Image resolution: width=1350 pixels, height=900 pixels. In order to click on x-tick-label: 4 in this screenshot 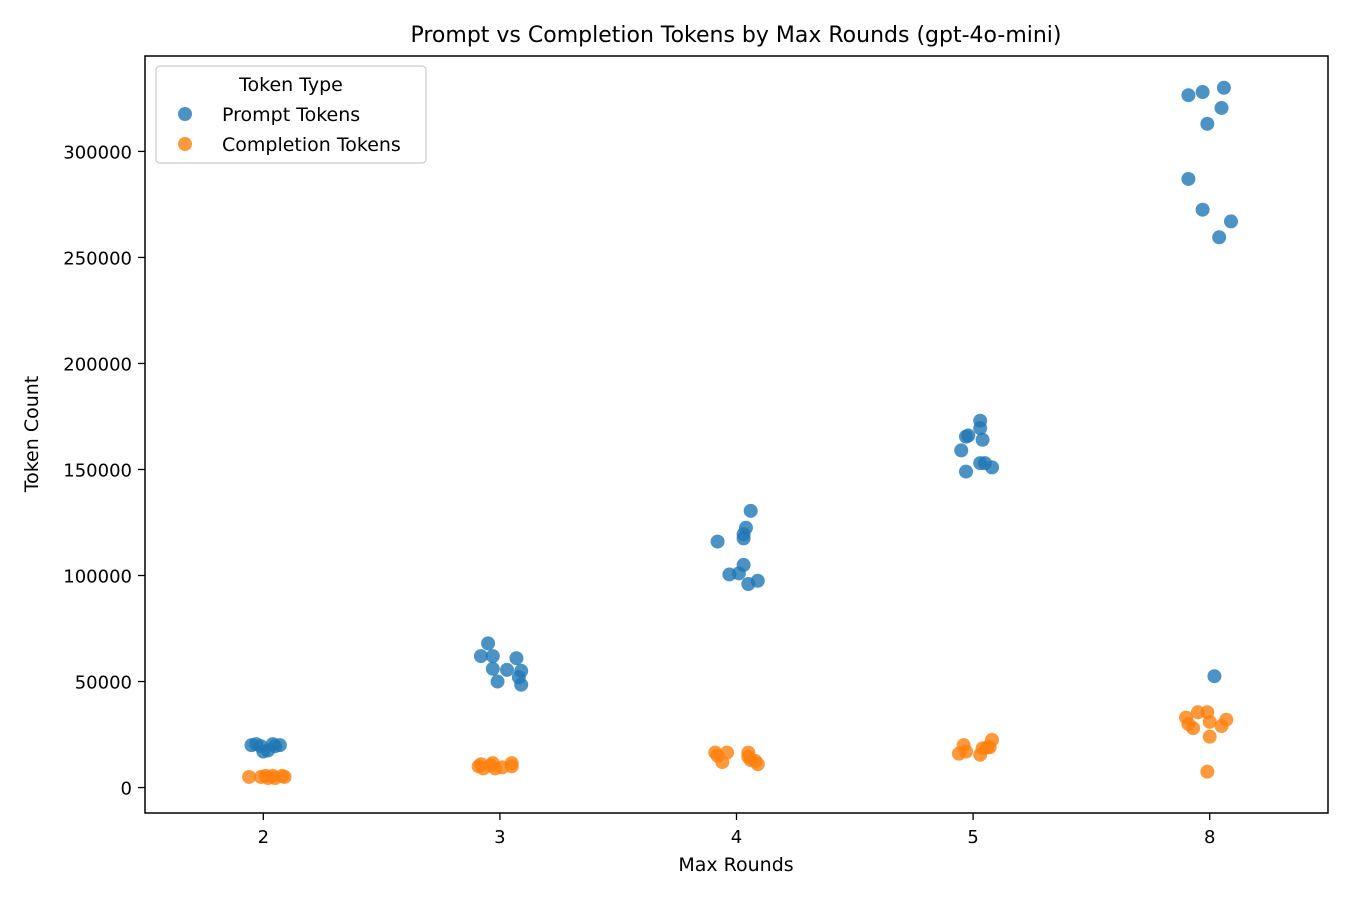, I will do `click(736, 837)`.